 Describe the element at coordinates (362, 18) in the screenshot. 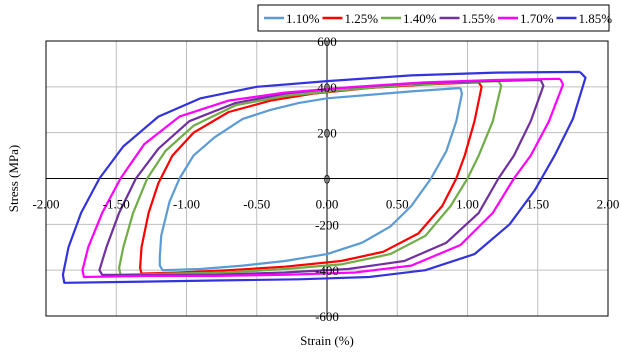

I see `legend-label: 1.25%` at that location.